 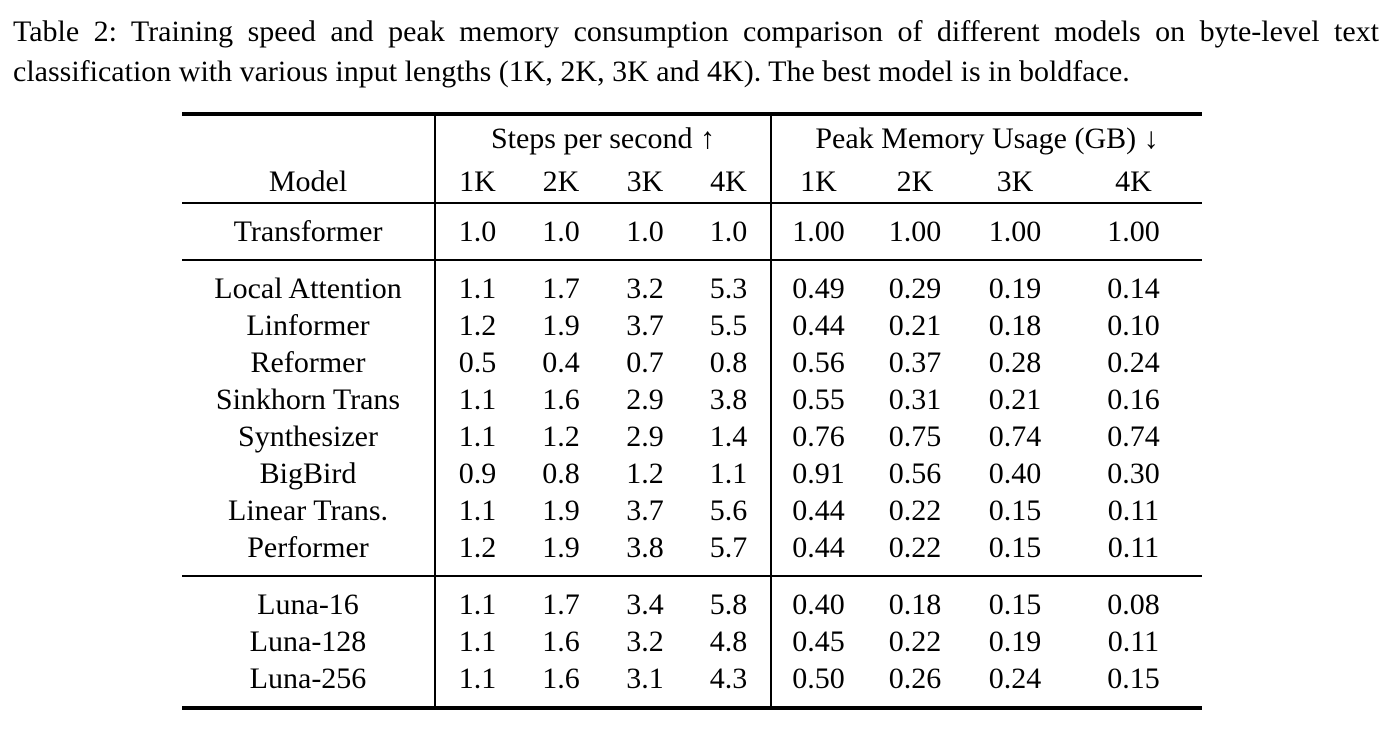 What do you see at coordinates (915, 362) in the screenshot?
I see `value-cell: 0.37` at bounding box center [915, 362].